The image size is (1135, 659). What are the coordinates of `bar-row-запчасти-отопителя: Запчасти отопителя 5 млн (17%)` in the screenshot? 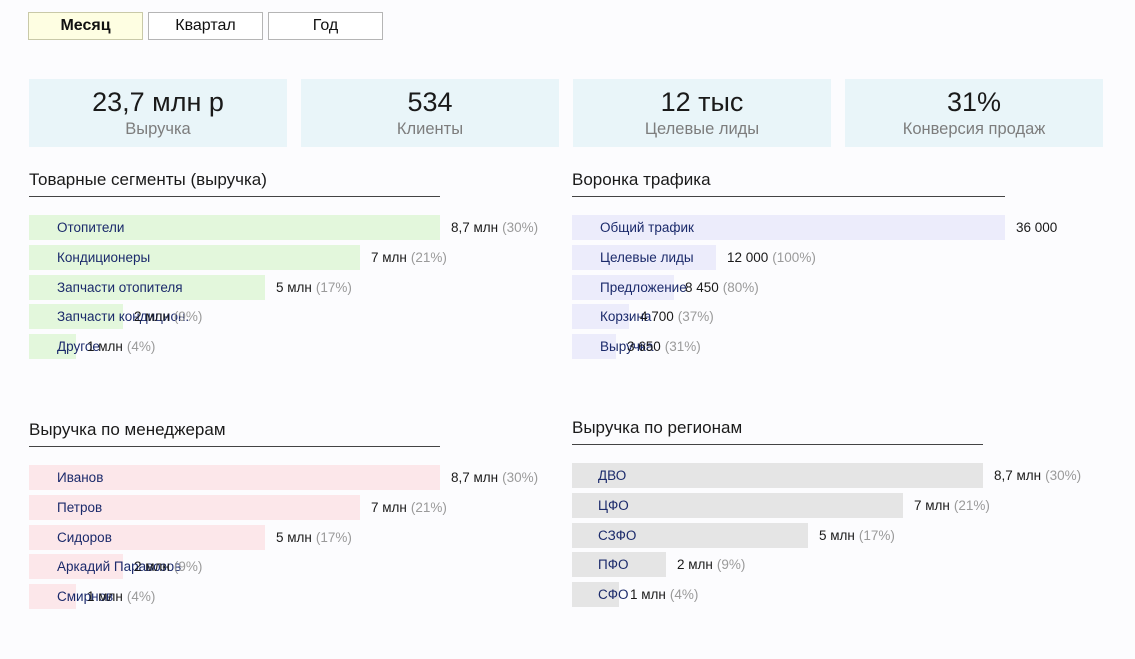 It's located at (207, 287).